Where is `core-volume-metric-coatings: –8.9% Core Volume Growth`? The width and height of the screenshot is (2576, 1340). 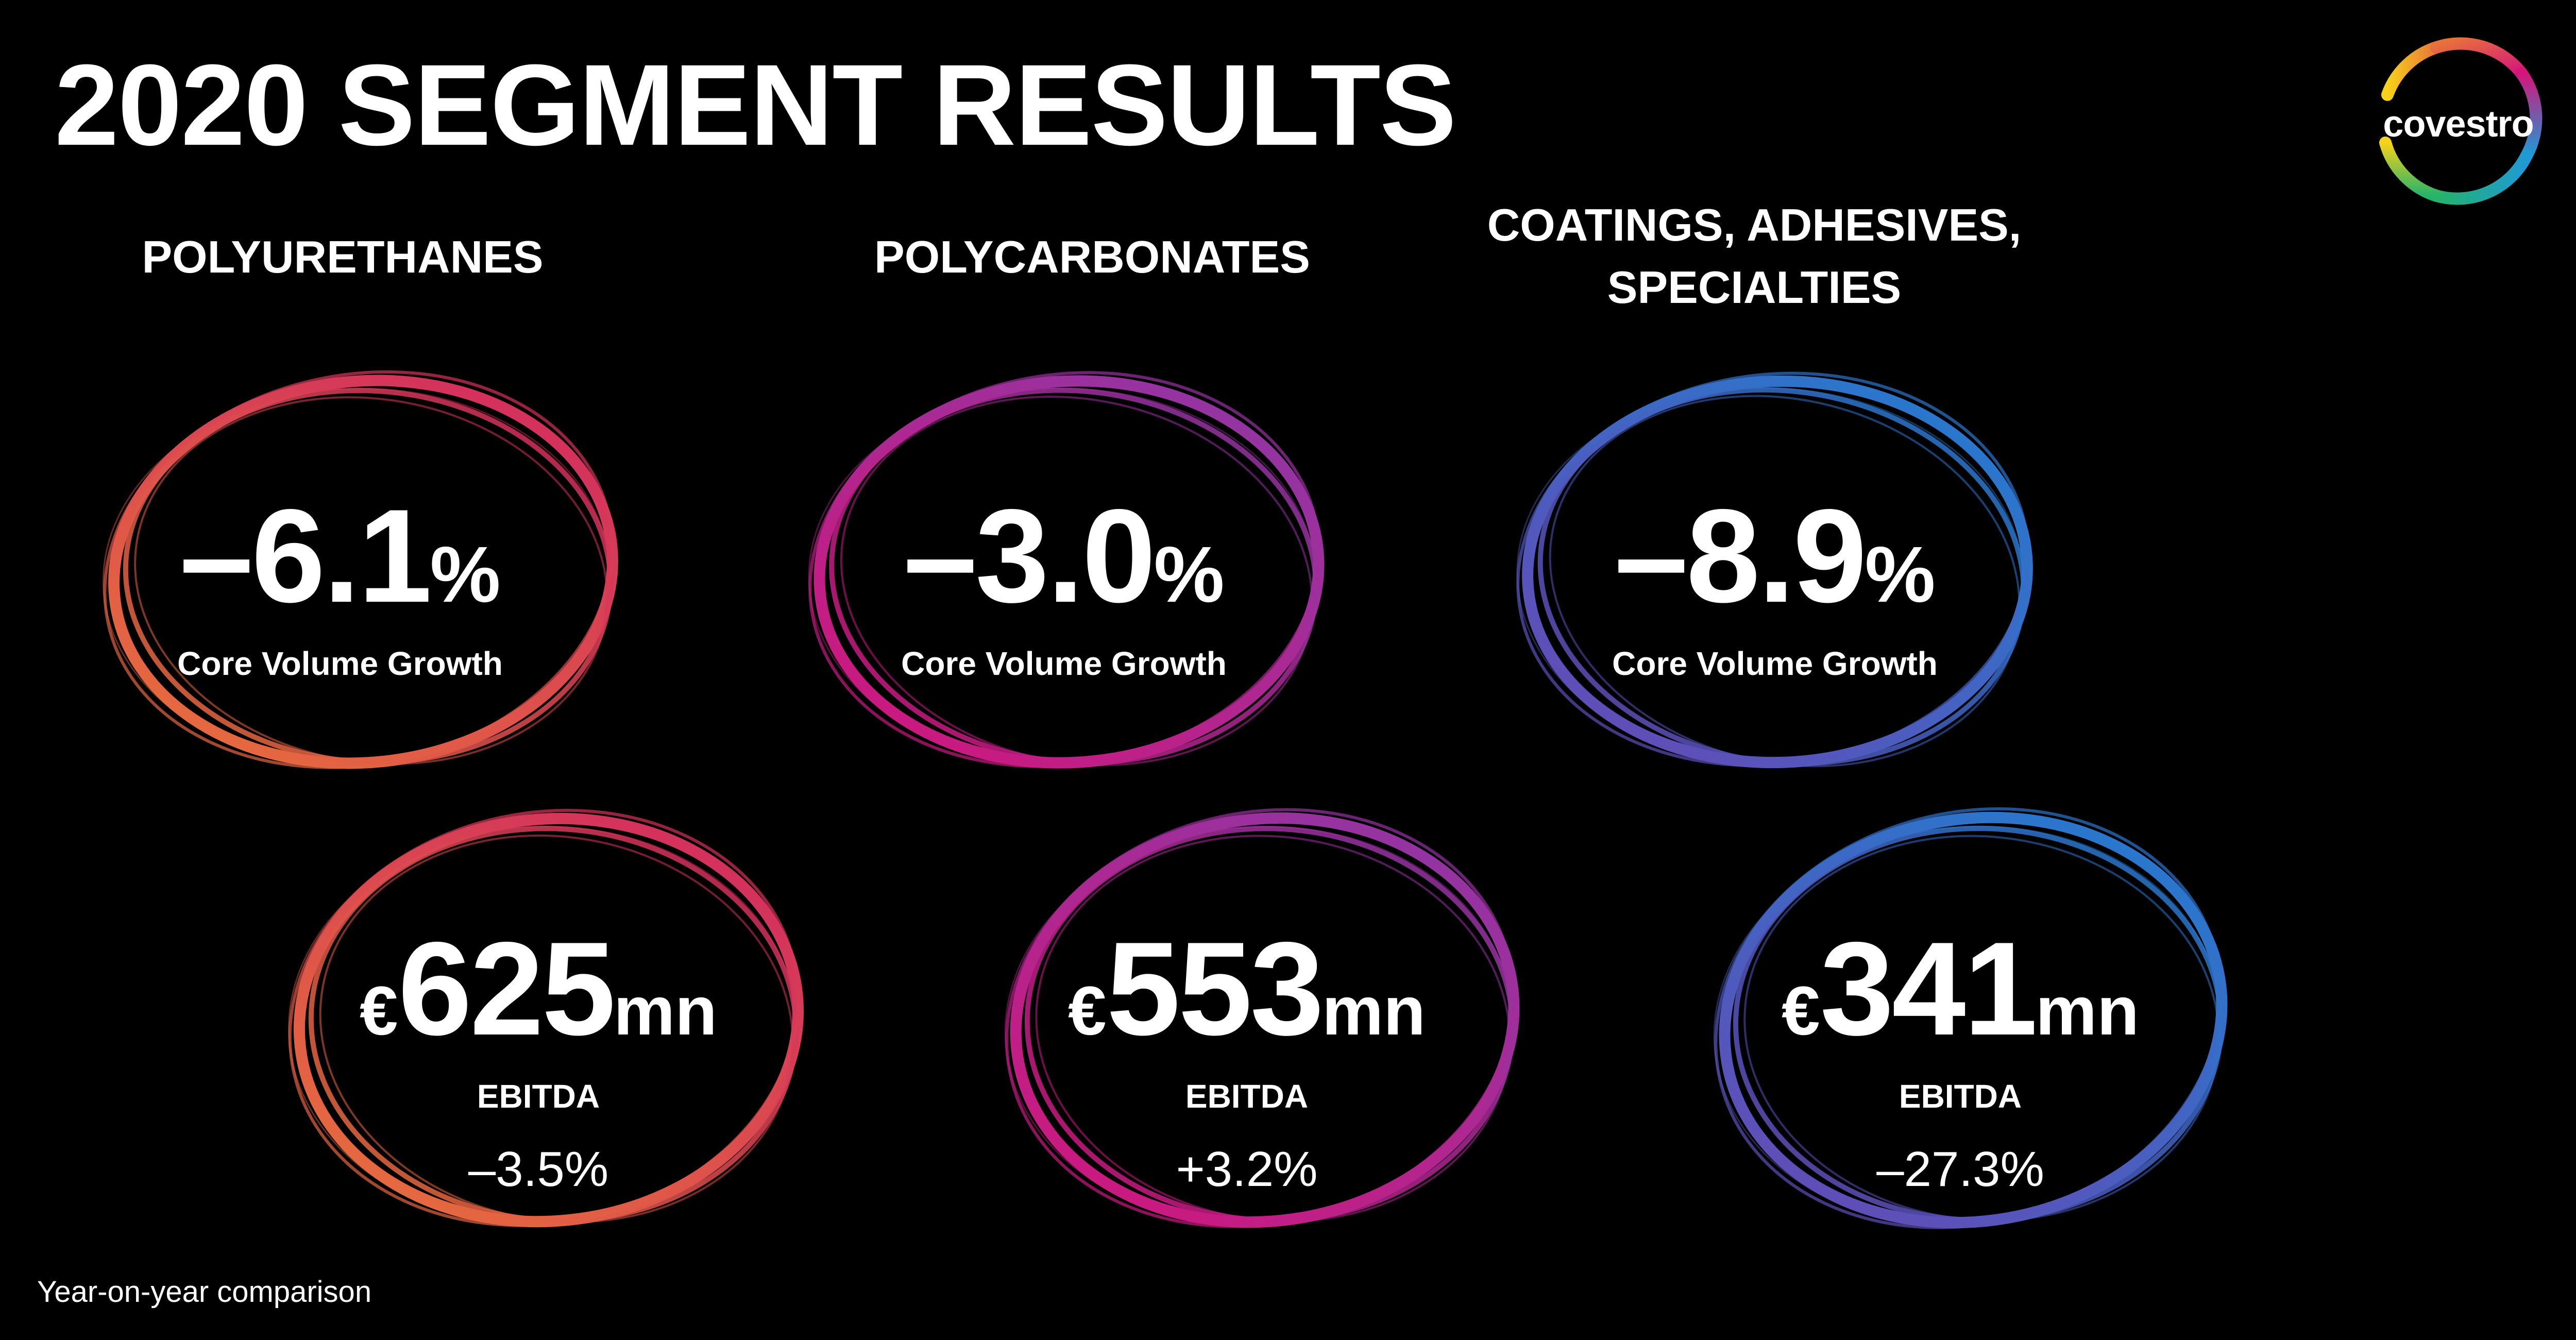 core-volume-metric-coatings: –8.9% Core Volume Growth is located at coordinates (1775, 587).